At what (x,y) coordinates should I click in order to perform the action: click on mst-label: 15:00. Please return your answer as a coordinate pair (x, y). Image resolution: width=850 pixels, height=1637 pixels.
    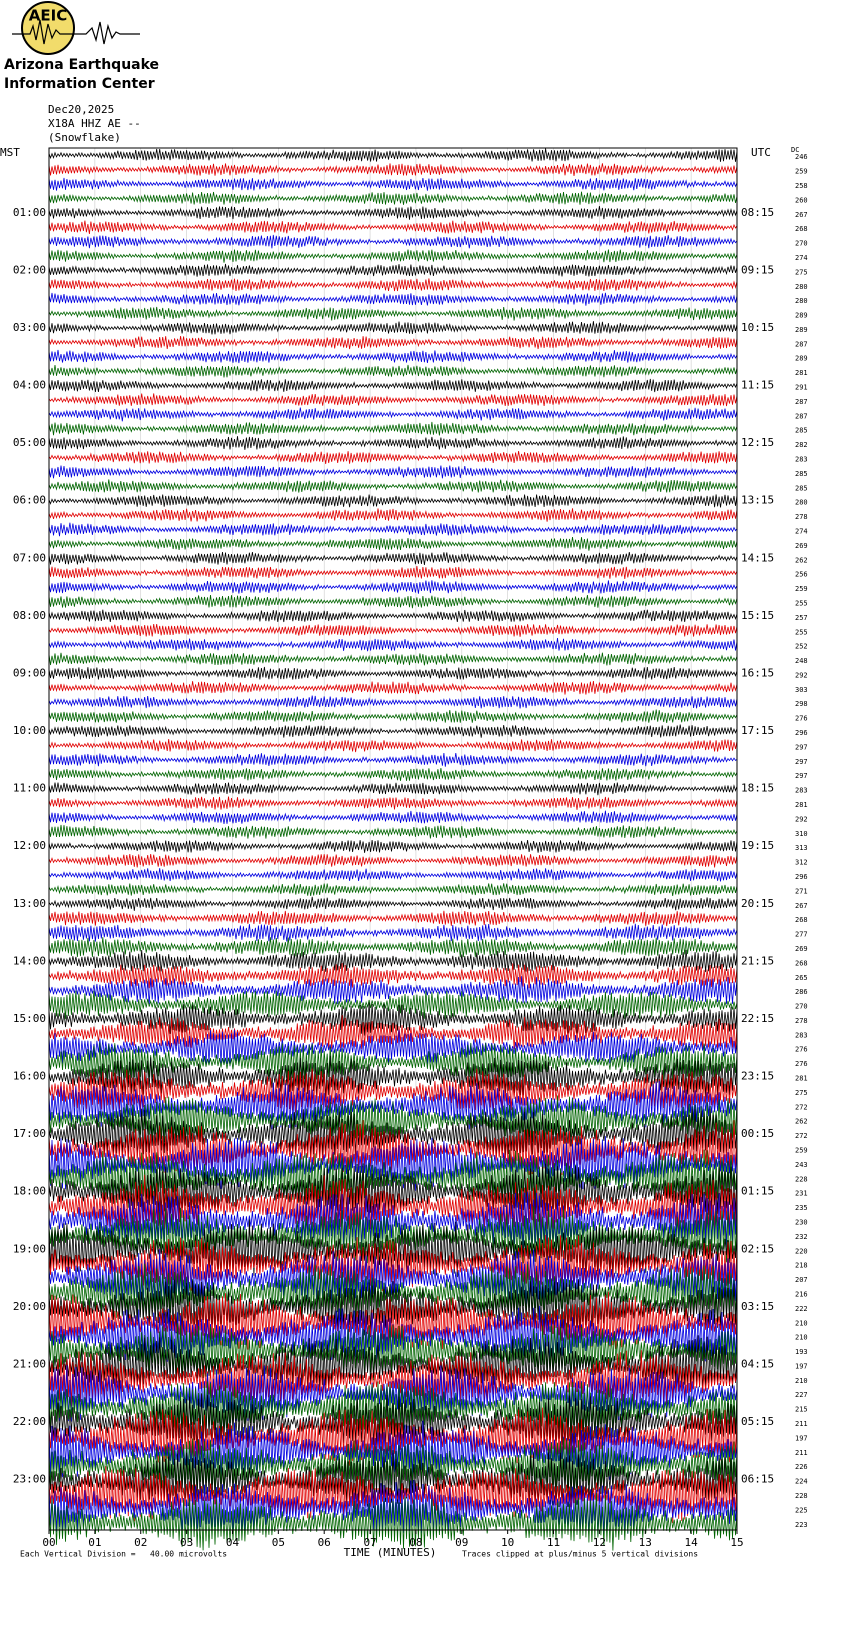
    Looking at the image, I should click on (29, 1018).